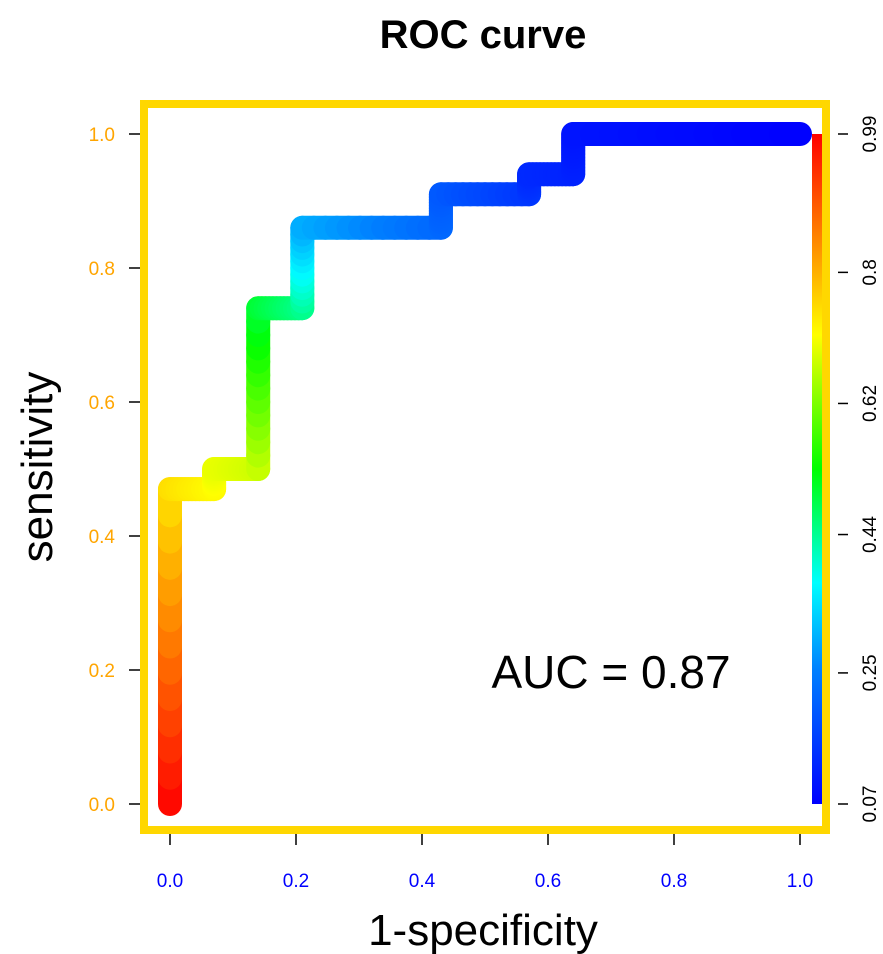 The image size is (883, 954). Describe the element at coordinates (170, 881) in the screenshot. I see `x-tick-label: 0.0` at that location.